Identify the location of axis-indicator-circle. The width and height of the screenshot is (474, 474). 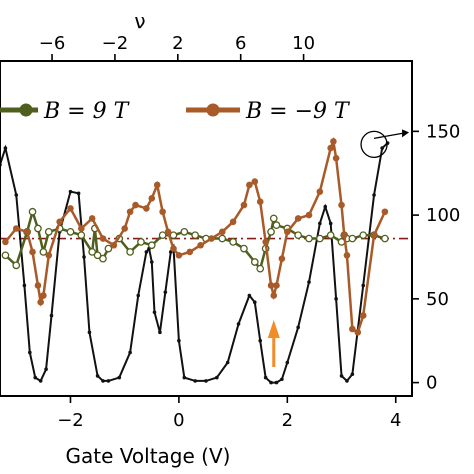
(374, 144).